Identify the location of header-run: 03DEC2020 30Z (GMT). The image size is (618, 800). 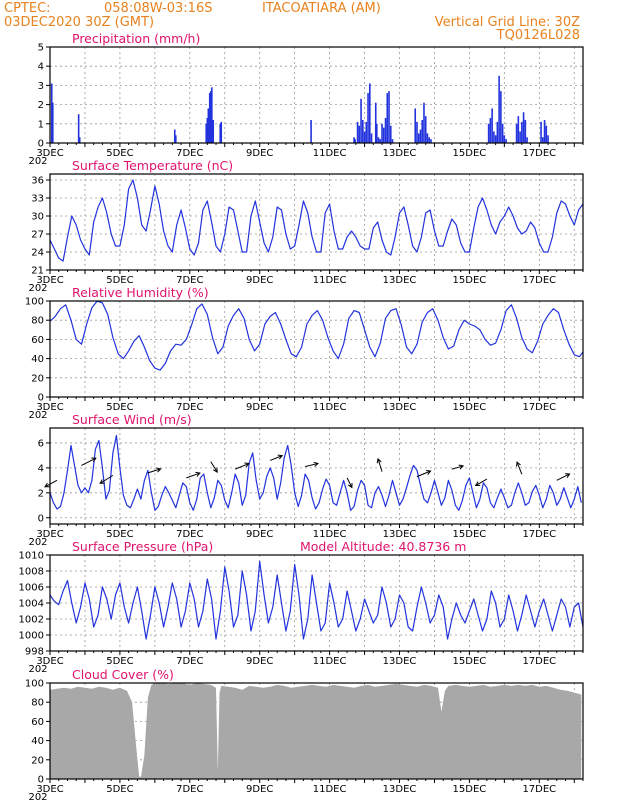
(79, 22).